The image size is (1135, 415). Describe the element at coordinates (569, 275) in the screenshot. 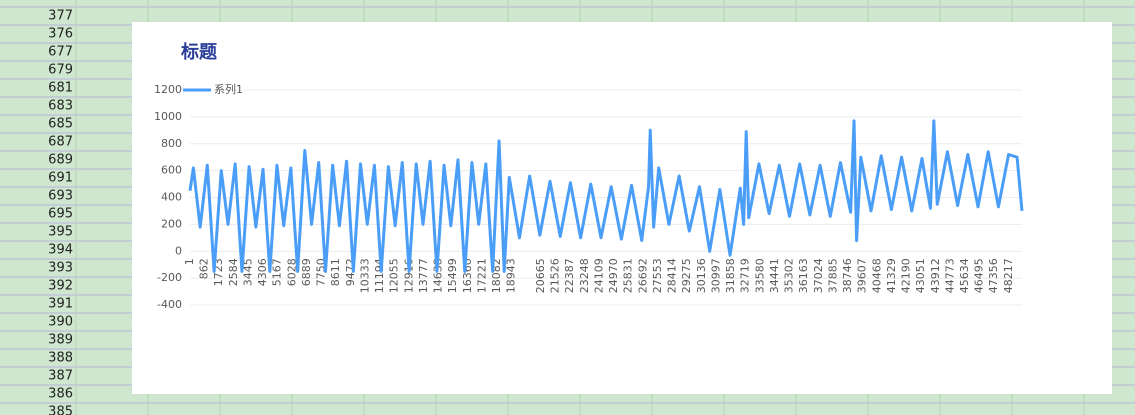

I see `x-tick-label: 22387` at that location.